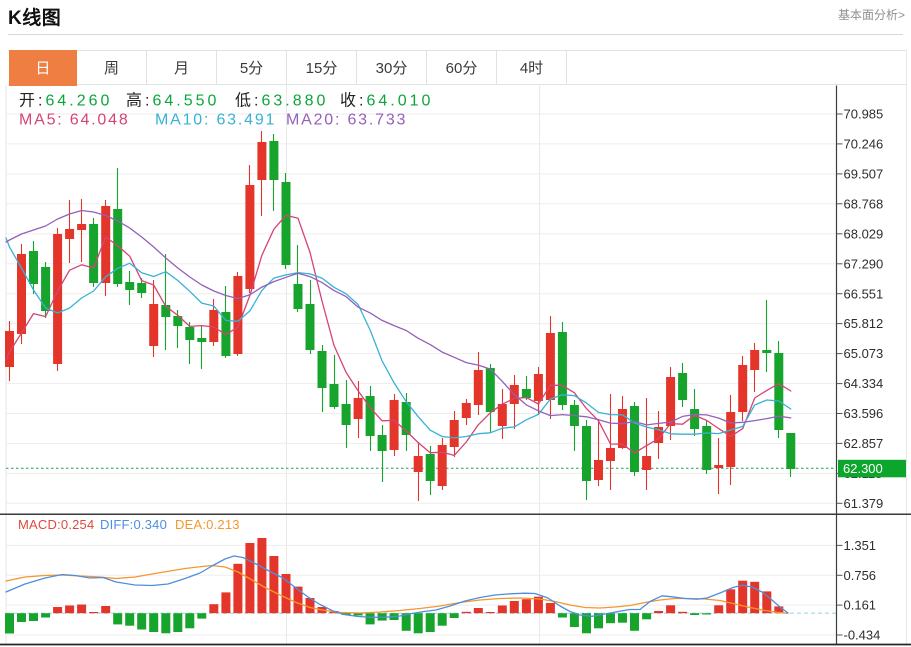 The width and height of the screenshot is (911, 647). I want to click on svg-text: MA10: 63.491, so click(215, 120).